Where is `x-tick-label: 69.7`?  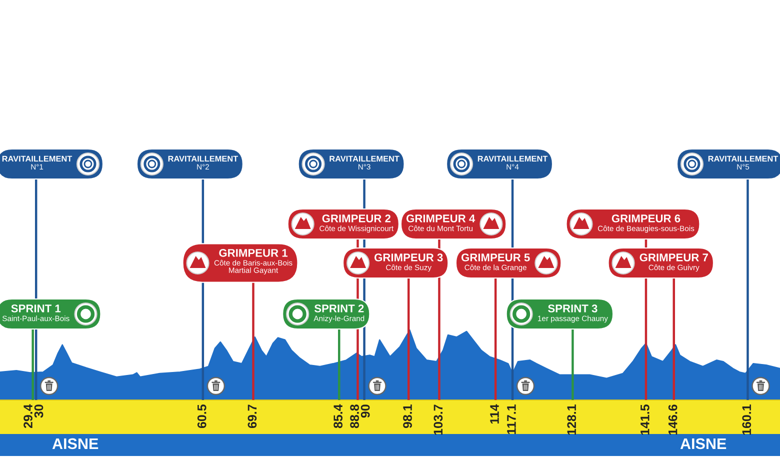
x-tick-label: 69.7 is located at coordinates (252, 416).